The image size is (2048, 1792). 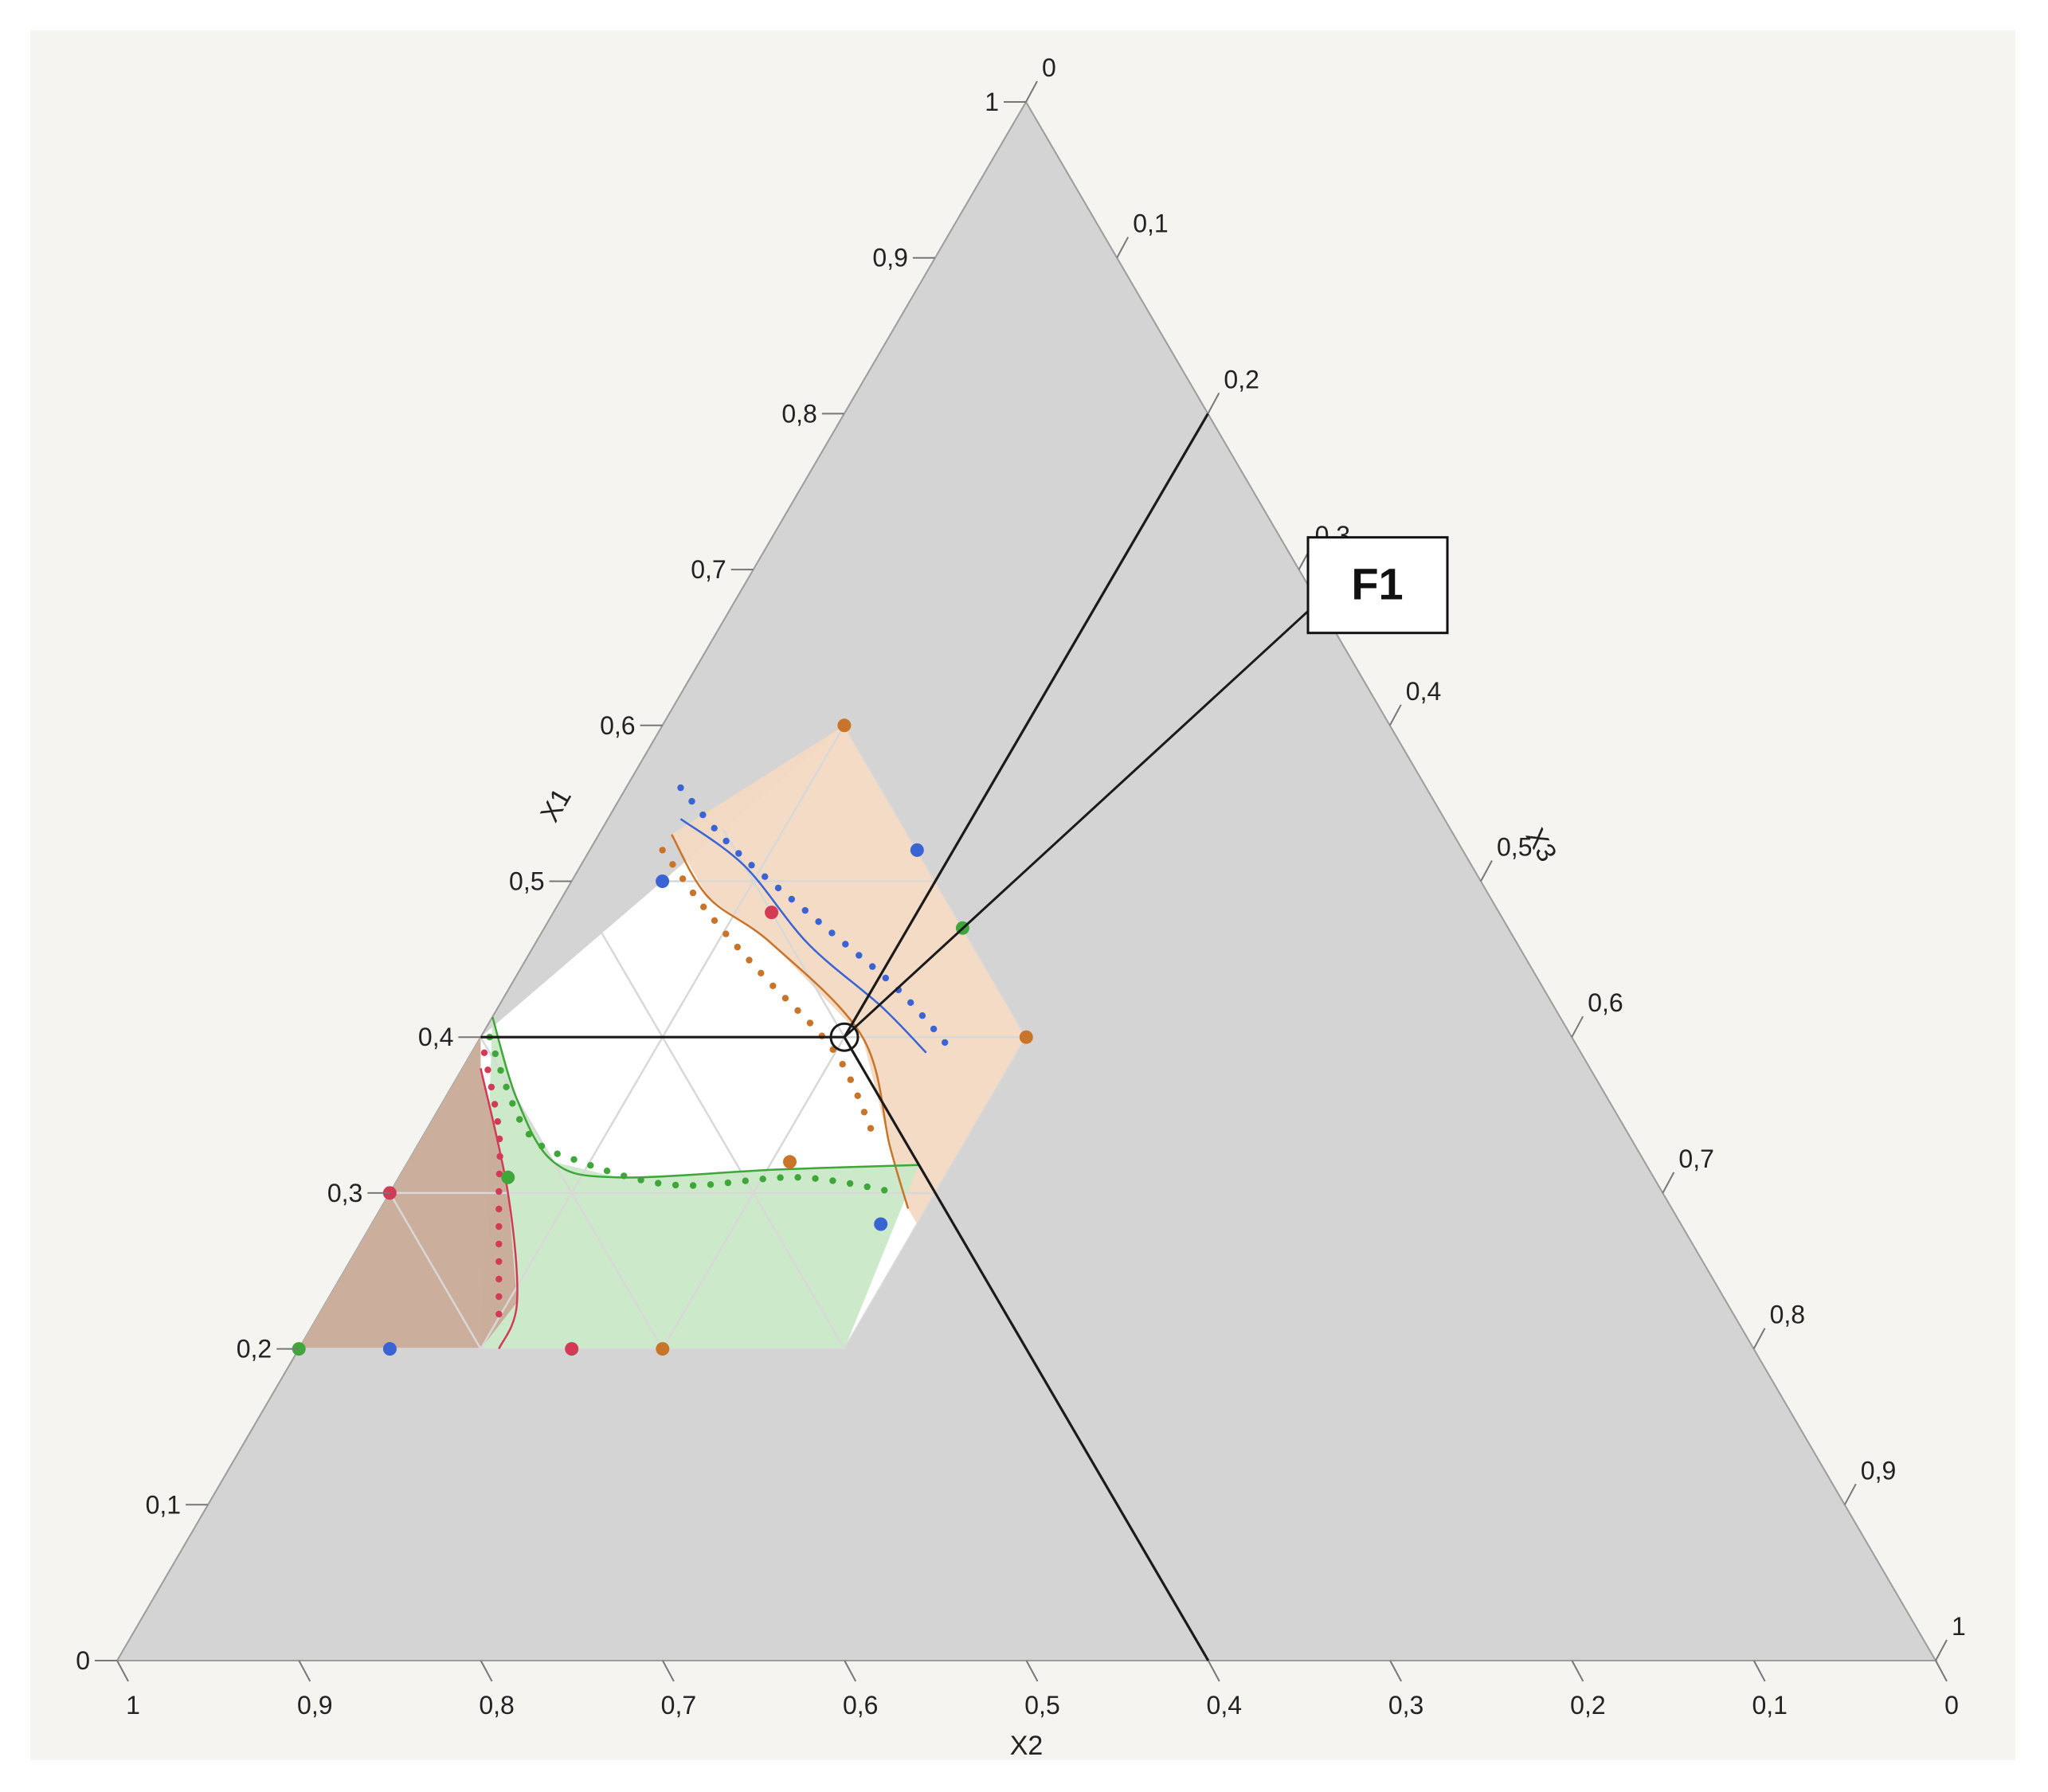 What do you see at coordinates (1951, 1705) in the screenshot?
I see `x2-tick-label: 0` at bounding box center [1951, 1705].